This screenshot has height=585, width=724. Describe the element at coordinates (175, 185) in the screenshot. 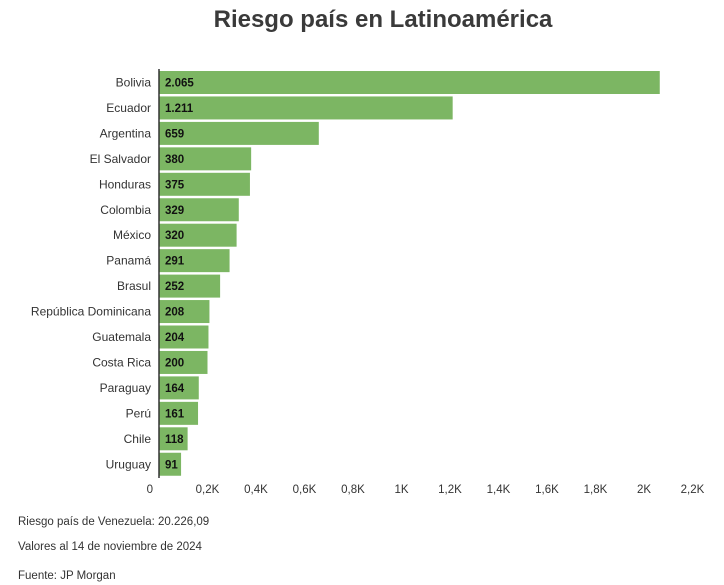

I see `value-label: 375` at that location.